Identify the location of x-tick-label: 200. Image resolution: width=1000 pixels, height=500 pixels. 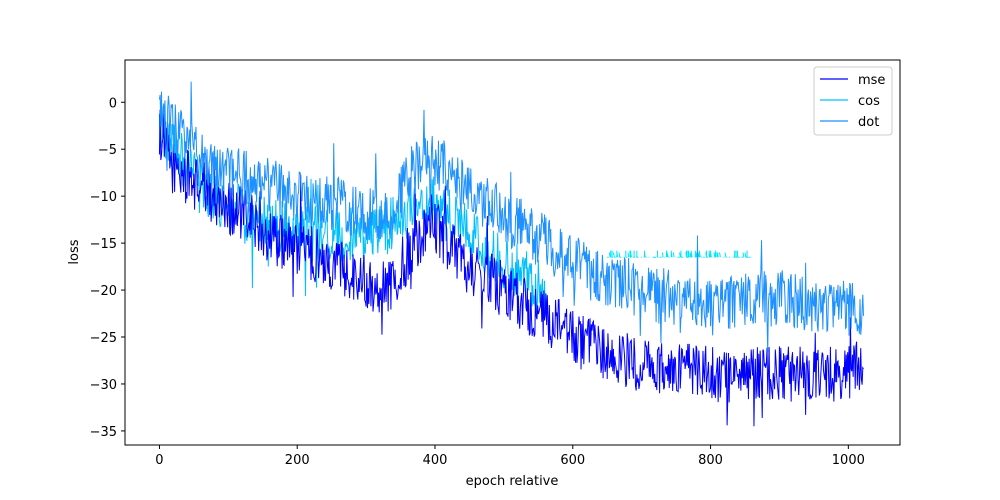
(297, 460).